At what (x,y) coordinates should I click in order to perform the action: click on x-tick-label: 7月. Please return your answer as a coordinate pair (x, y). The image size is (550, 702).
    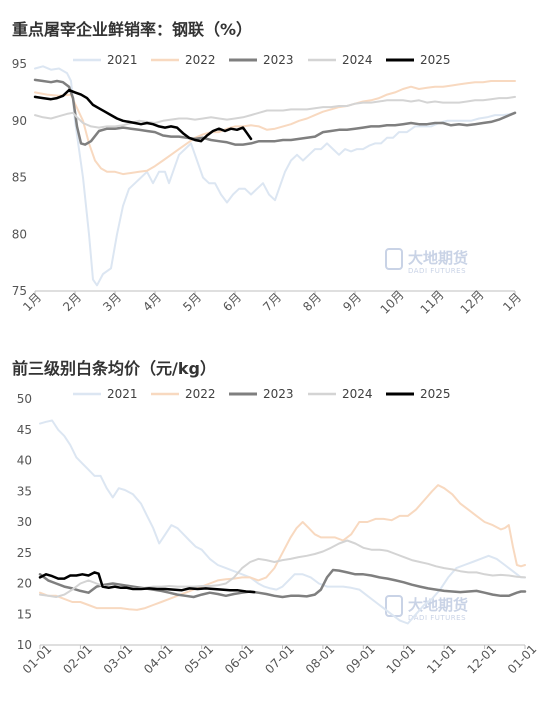
    Looking at the image, I should click on (272, 302).